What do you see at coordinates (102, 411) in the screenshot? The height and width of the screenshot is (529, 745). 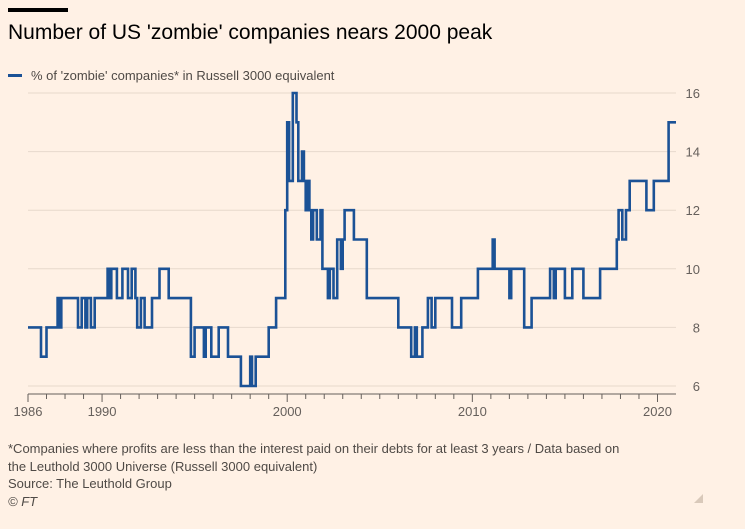 I see `x-tick-label-1990: 1990` at bounding box center [102, 411].